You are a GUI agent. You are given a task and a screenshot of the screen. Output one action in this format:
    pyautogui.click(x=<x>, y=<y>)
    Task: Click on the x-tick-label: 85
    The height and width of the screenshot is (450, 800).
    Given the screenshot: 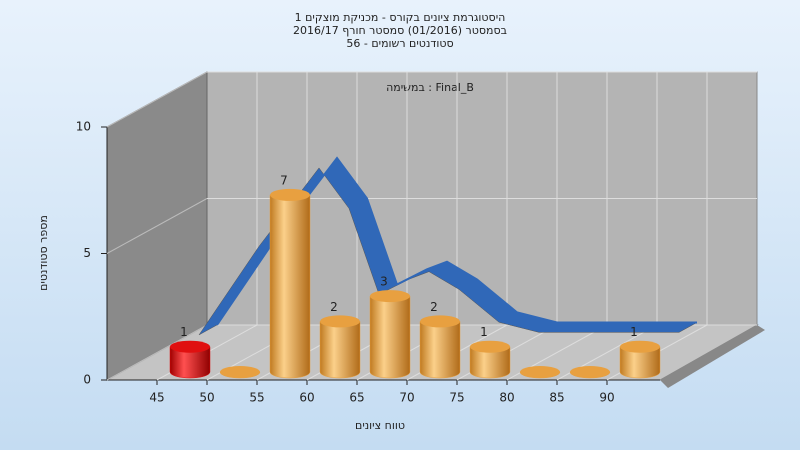 What is the action you would take?
    pyautogui.click(x=556, y=398)
    